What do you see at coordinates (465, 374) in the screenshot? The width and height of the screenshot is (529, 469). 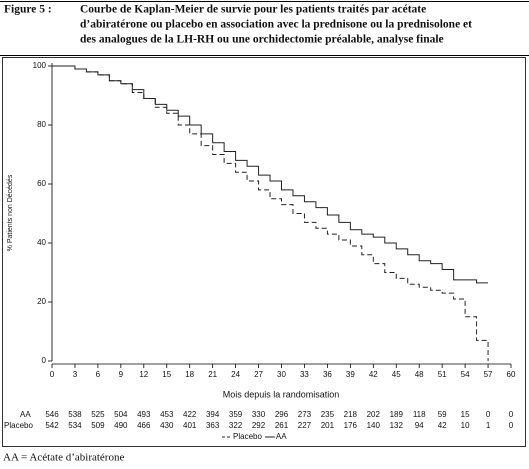 I see `x-tick-label: 54` at bounding box center [465, 374].